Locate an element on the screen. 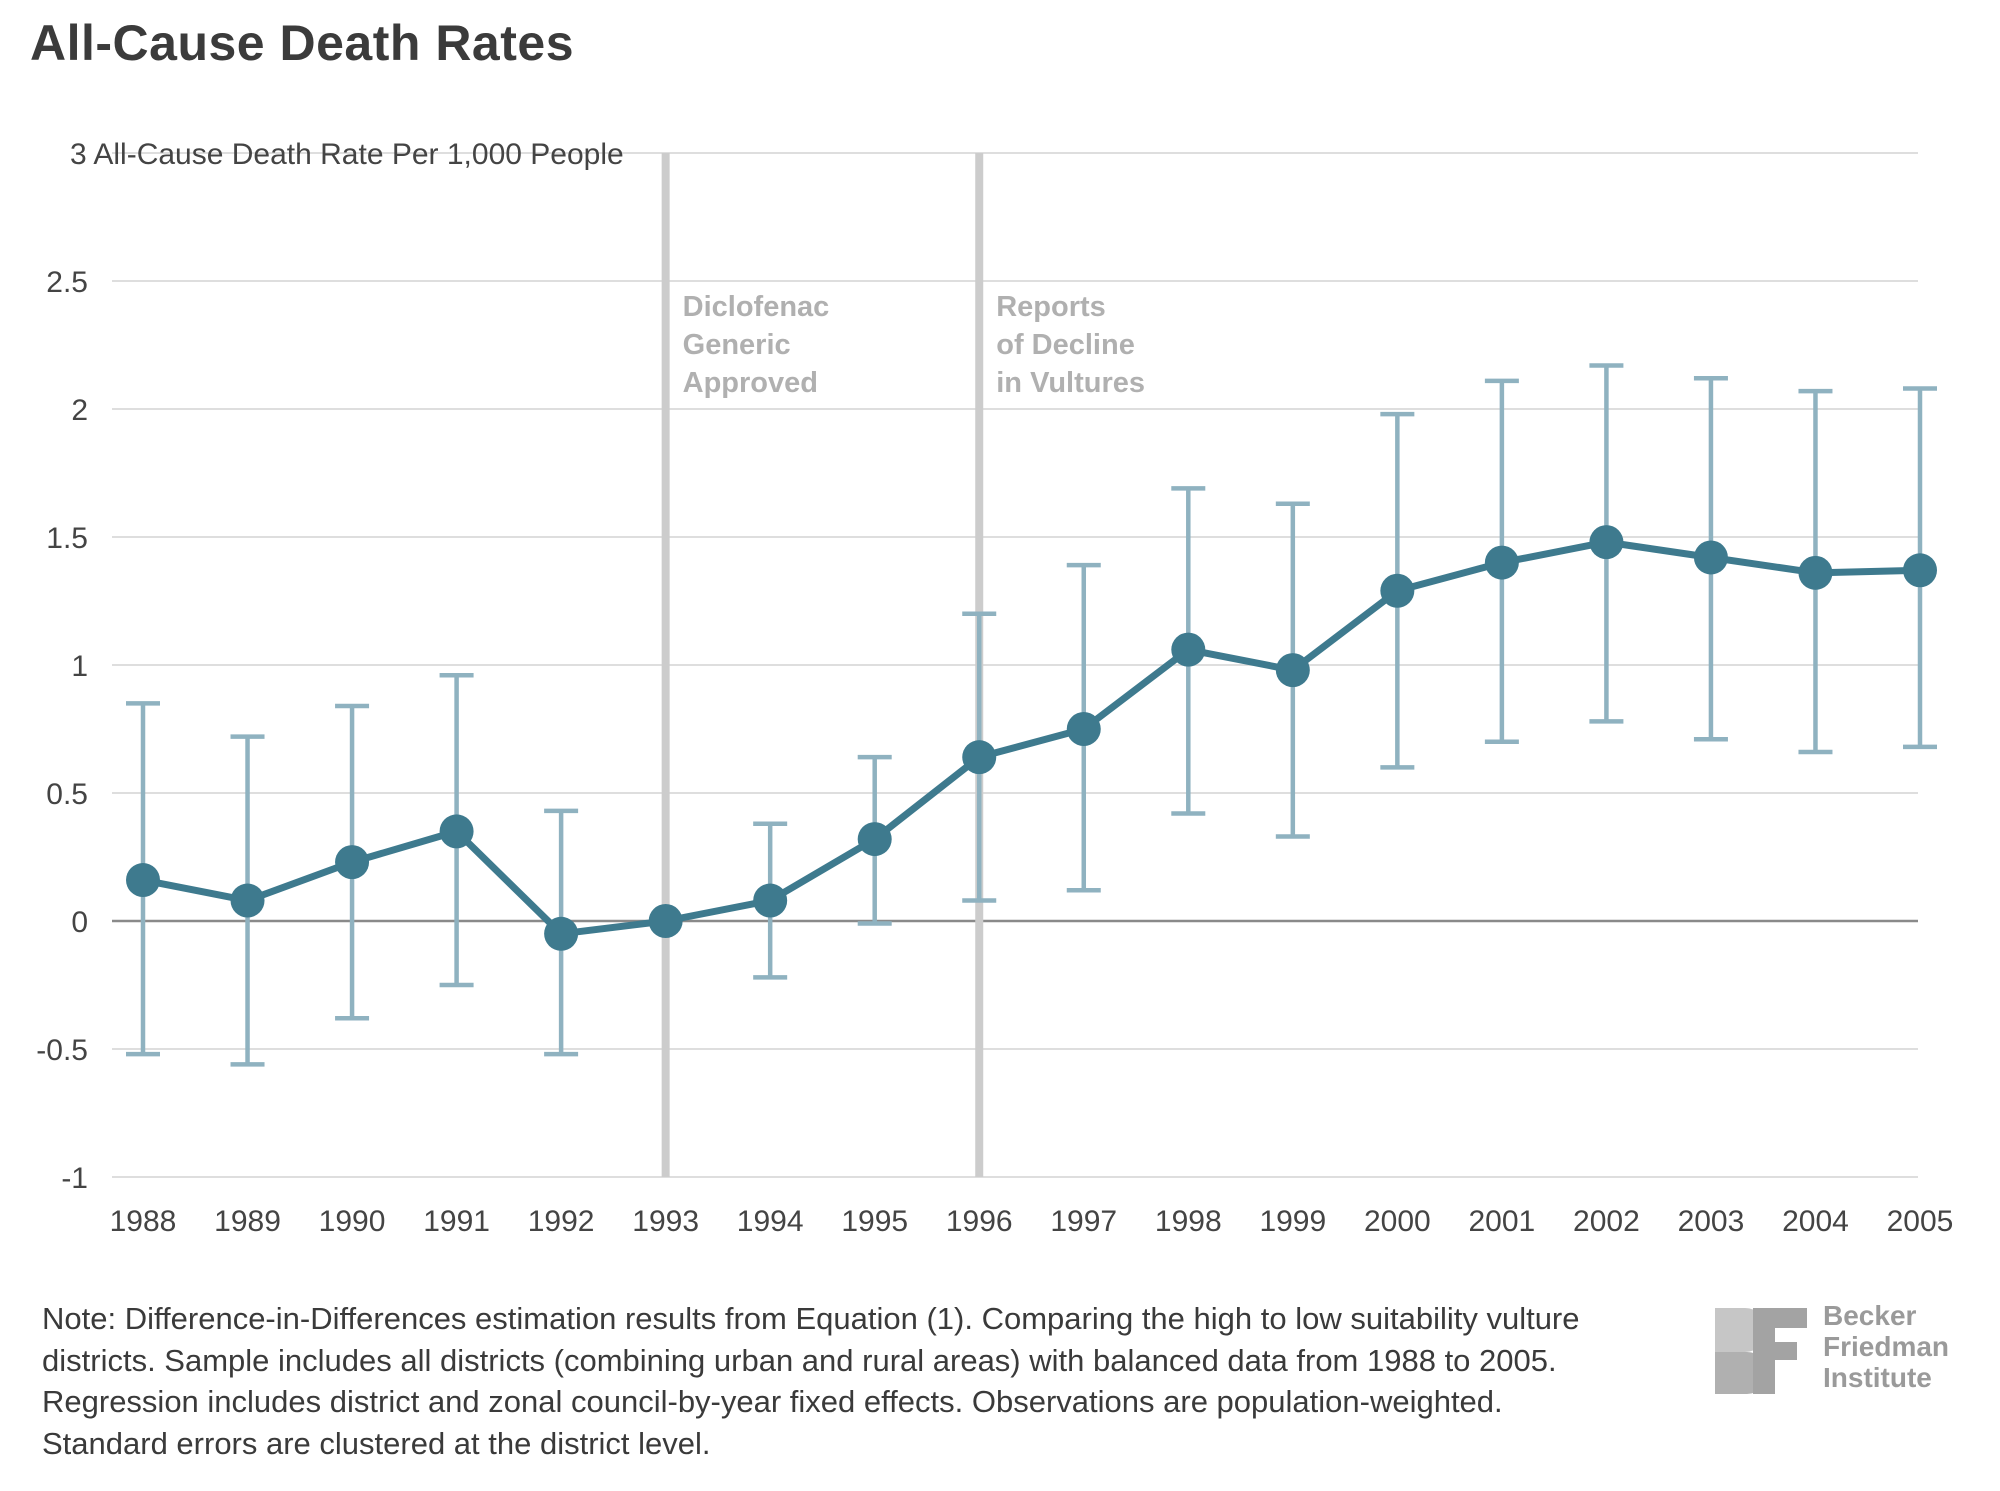 This screenshot has height=1491, width=2000. becker-friedman-logo: Becker Friedman Institute is located at coordinates (1845, 1350).